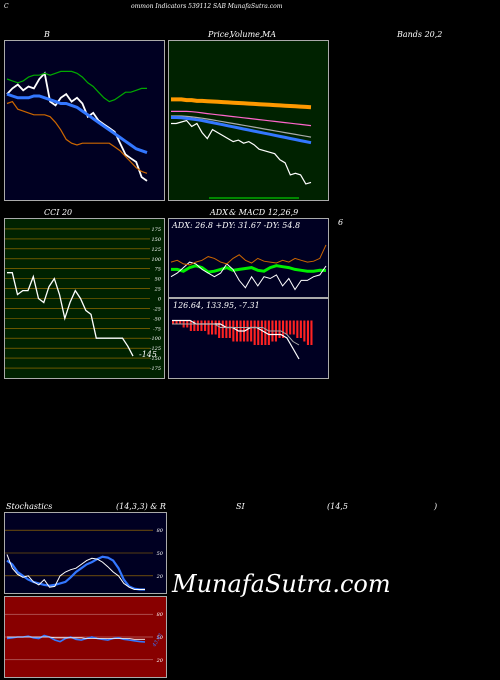 The width and height of the screenshot is (500, 680). Describe the element at coordinates (160, 577) in the screenshot. I see `stoch-tick-label: 20` at that location.